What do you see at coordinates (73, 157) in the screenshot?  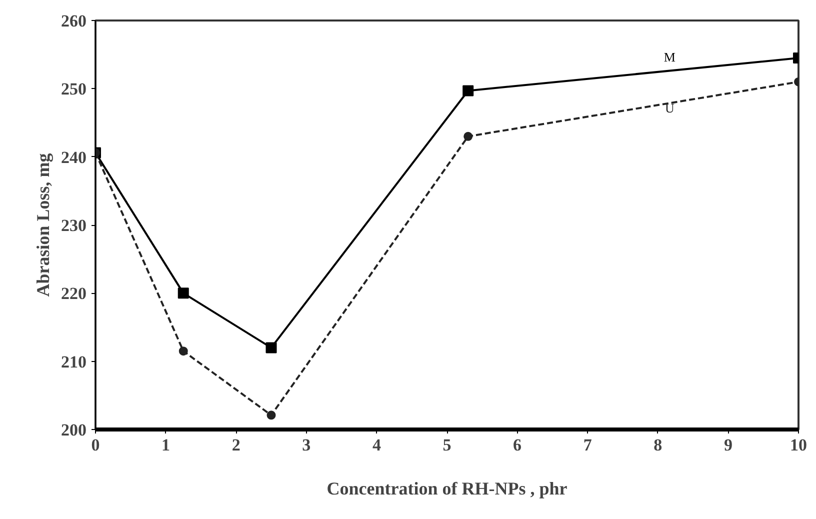 I see `y-tick-label: 240` at bounding box center [73, 157].